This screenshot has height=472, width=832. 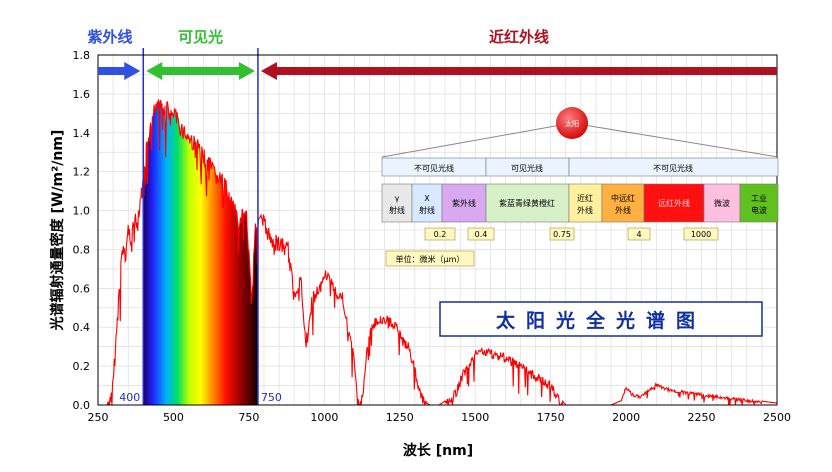 What do you see at coordinates (129, 397) in the screenshot?
I see `boundary-label: 400` at bounding box center [129, 397].